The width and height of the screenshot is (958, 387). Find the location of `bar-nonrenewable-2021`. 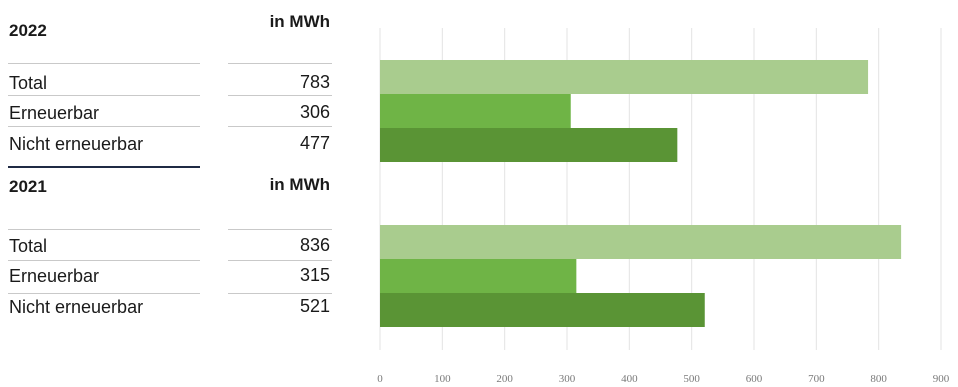

bar-nonrenewable-2021 is located at coordinates (542, 310).